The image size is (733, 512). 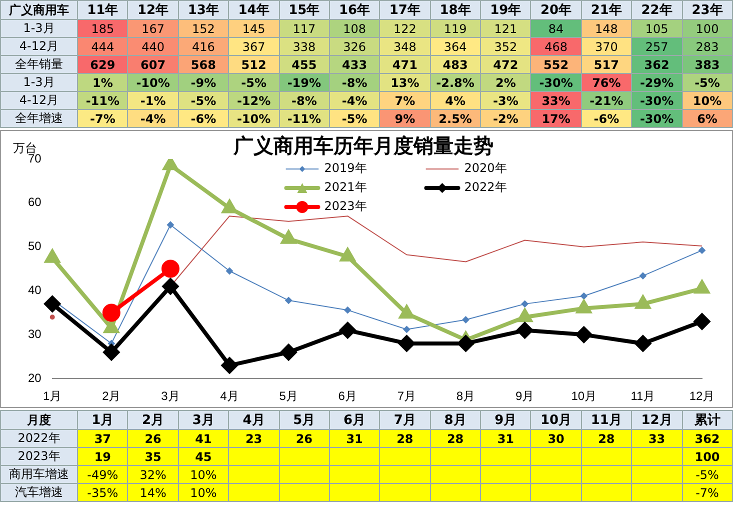 I want to click on legend-label: 2021年, so click(x=345, y=187).